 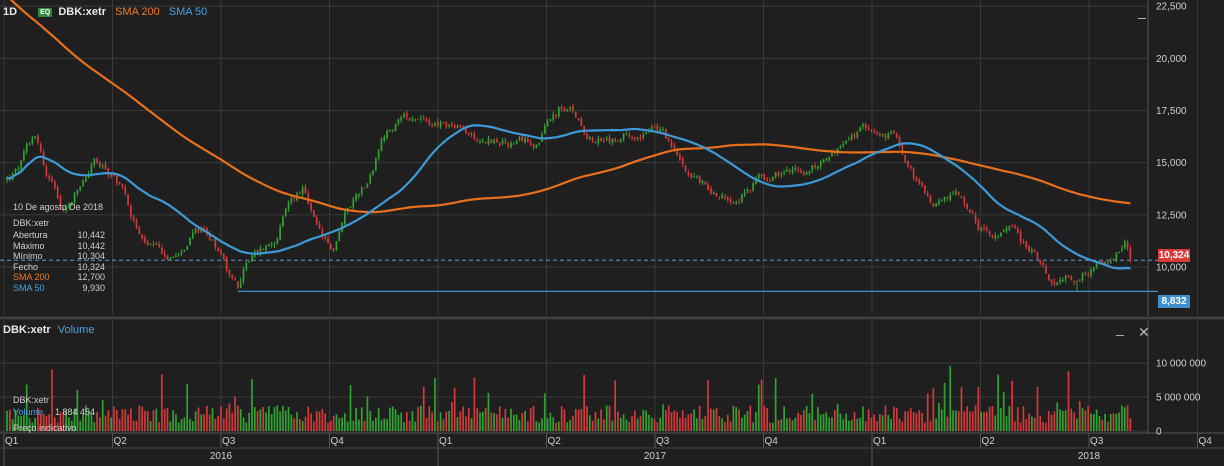 I want to click on info-label: Máximo, so click(x=29, y=245).